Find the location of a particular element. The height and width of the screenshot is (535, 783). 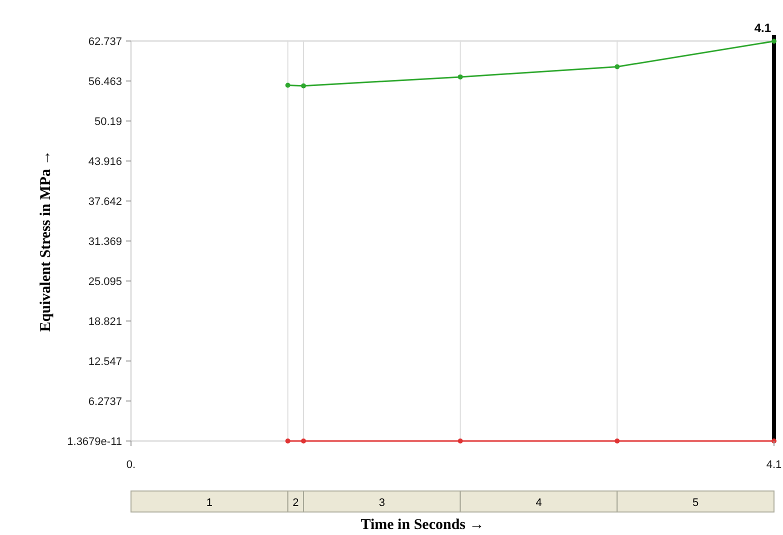

text: 5 is located at coordinates (695, 503).